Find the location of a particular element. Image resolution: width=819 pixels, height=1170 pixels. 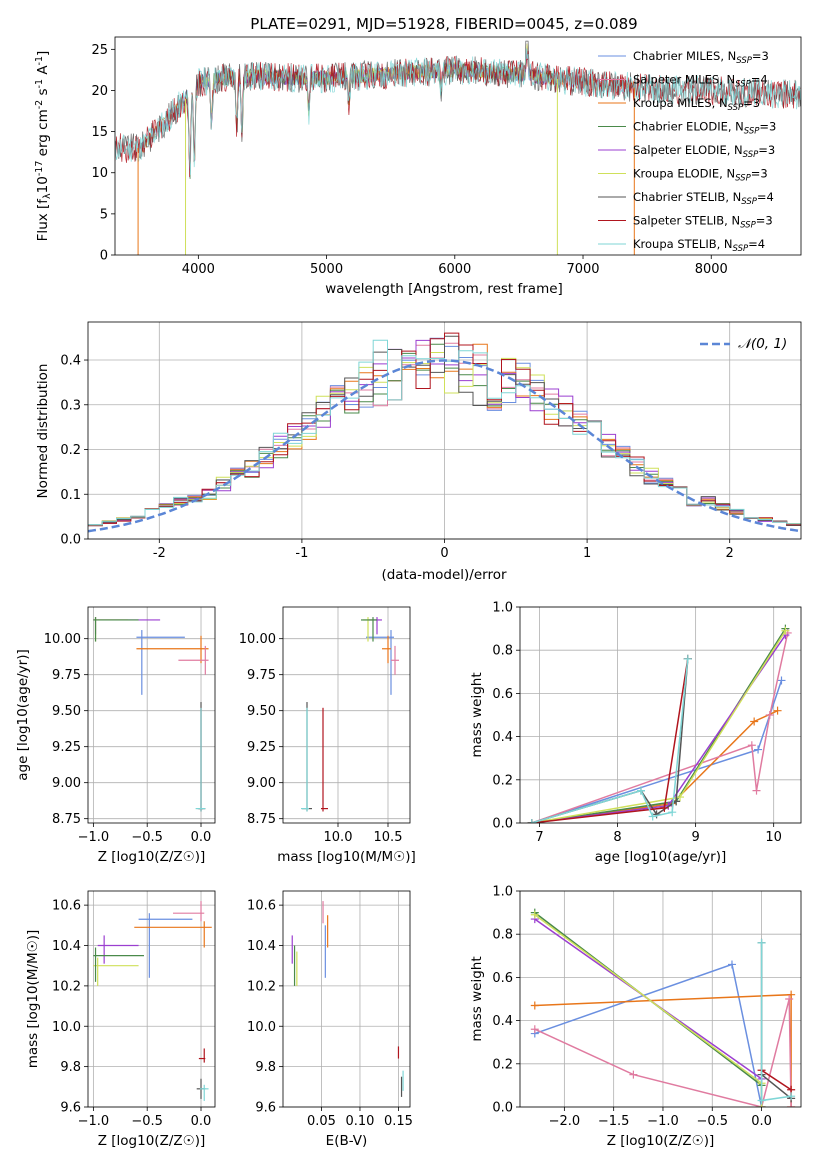

mass_weight_vs_age-xlabel: age [log10(age/yr)] is located at coordinates (661, 857).